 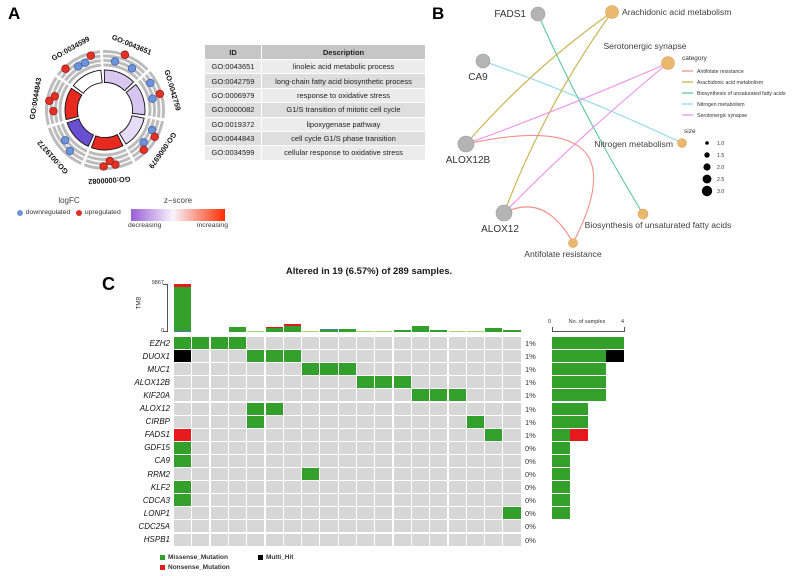 What do you see at coordinates (156, 500) in the screenshot?
I see `gene-label: CDCA3` at bounding box center [156, 500].